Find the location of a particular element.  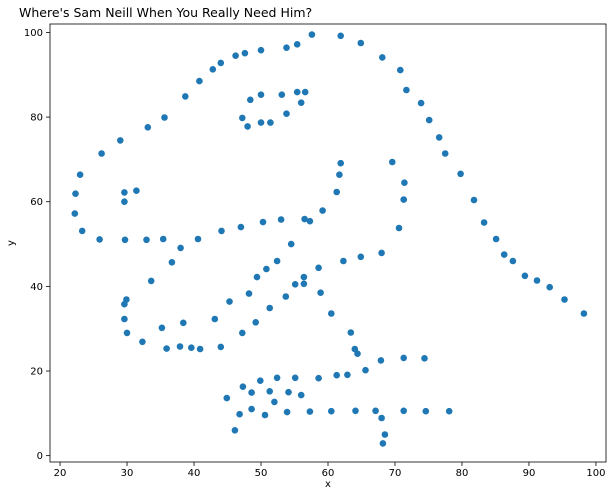

x-tick-label: 50 is located at coordinates (261, 473).